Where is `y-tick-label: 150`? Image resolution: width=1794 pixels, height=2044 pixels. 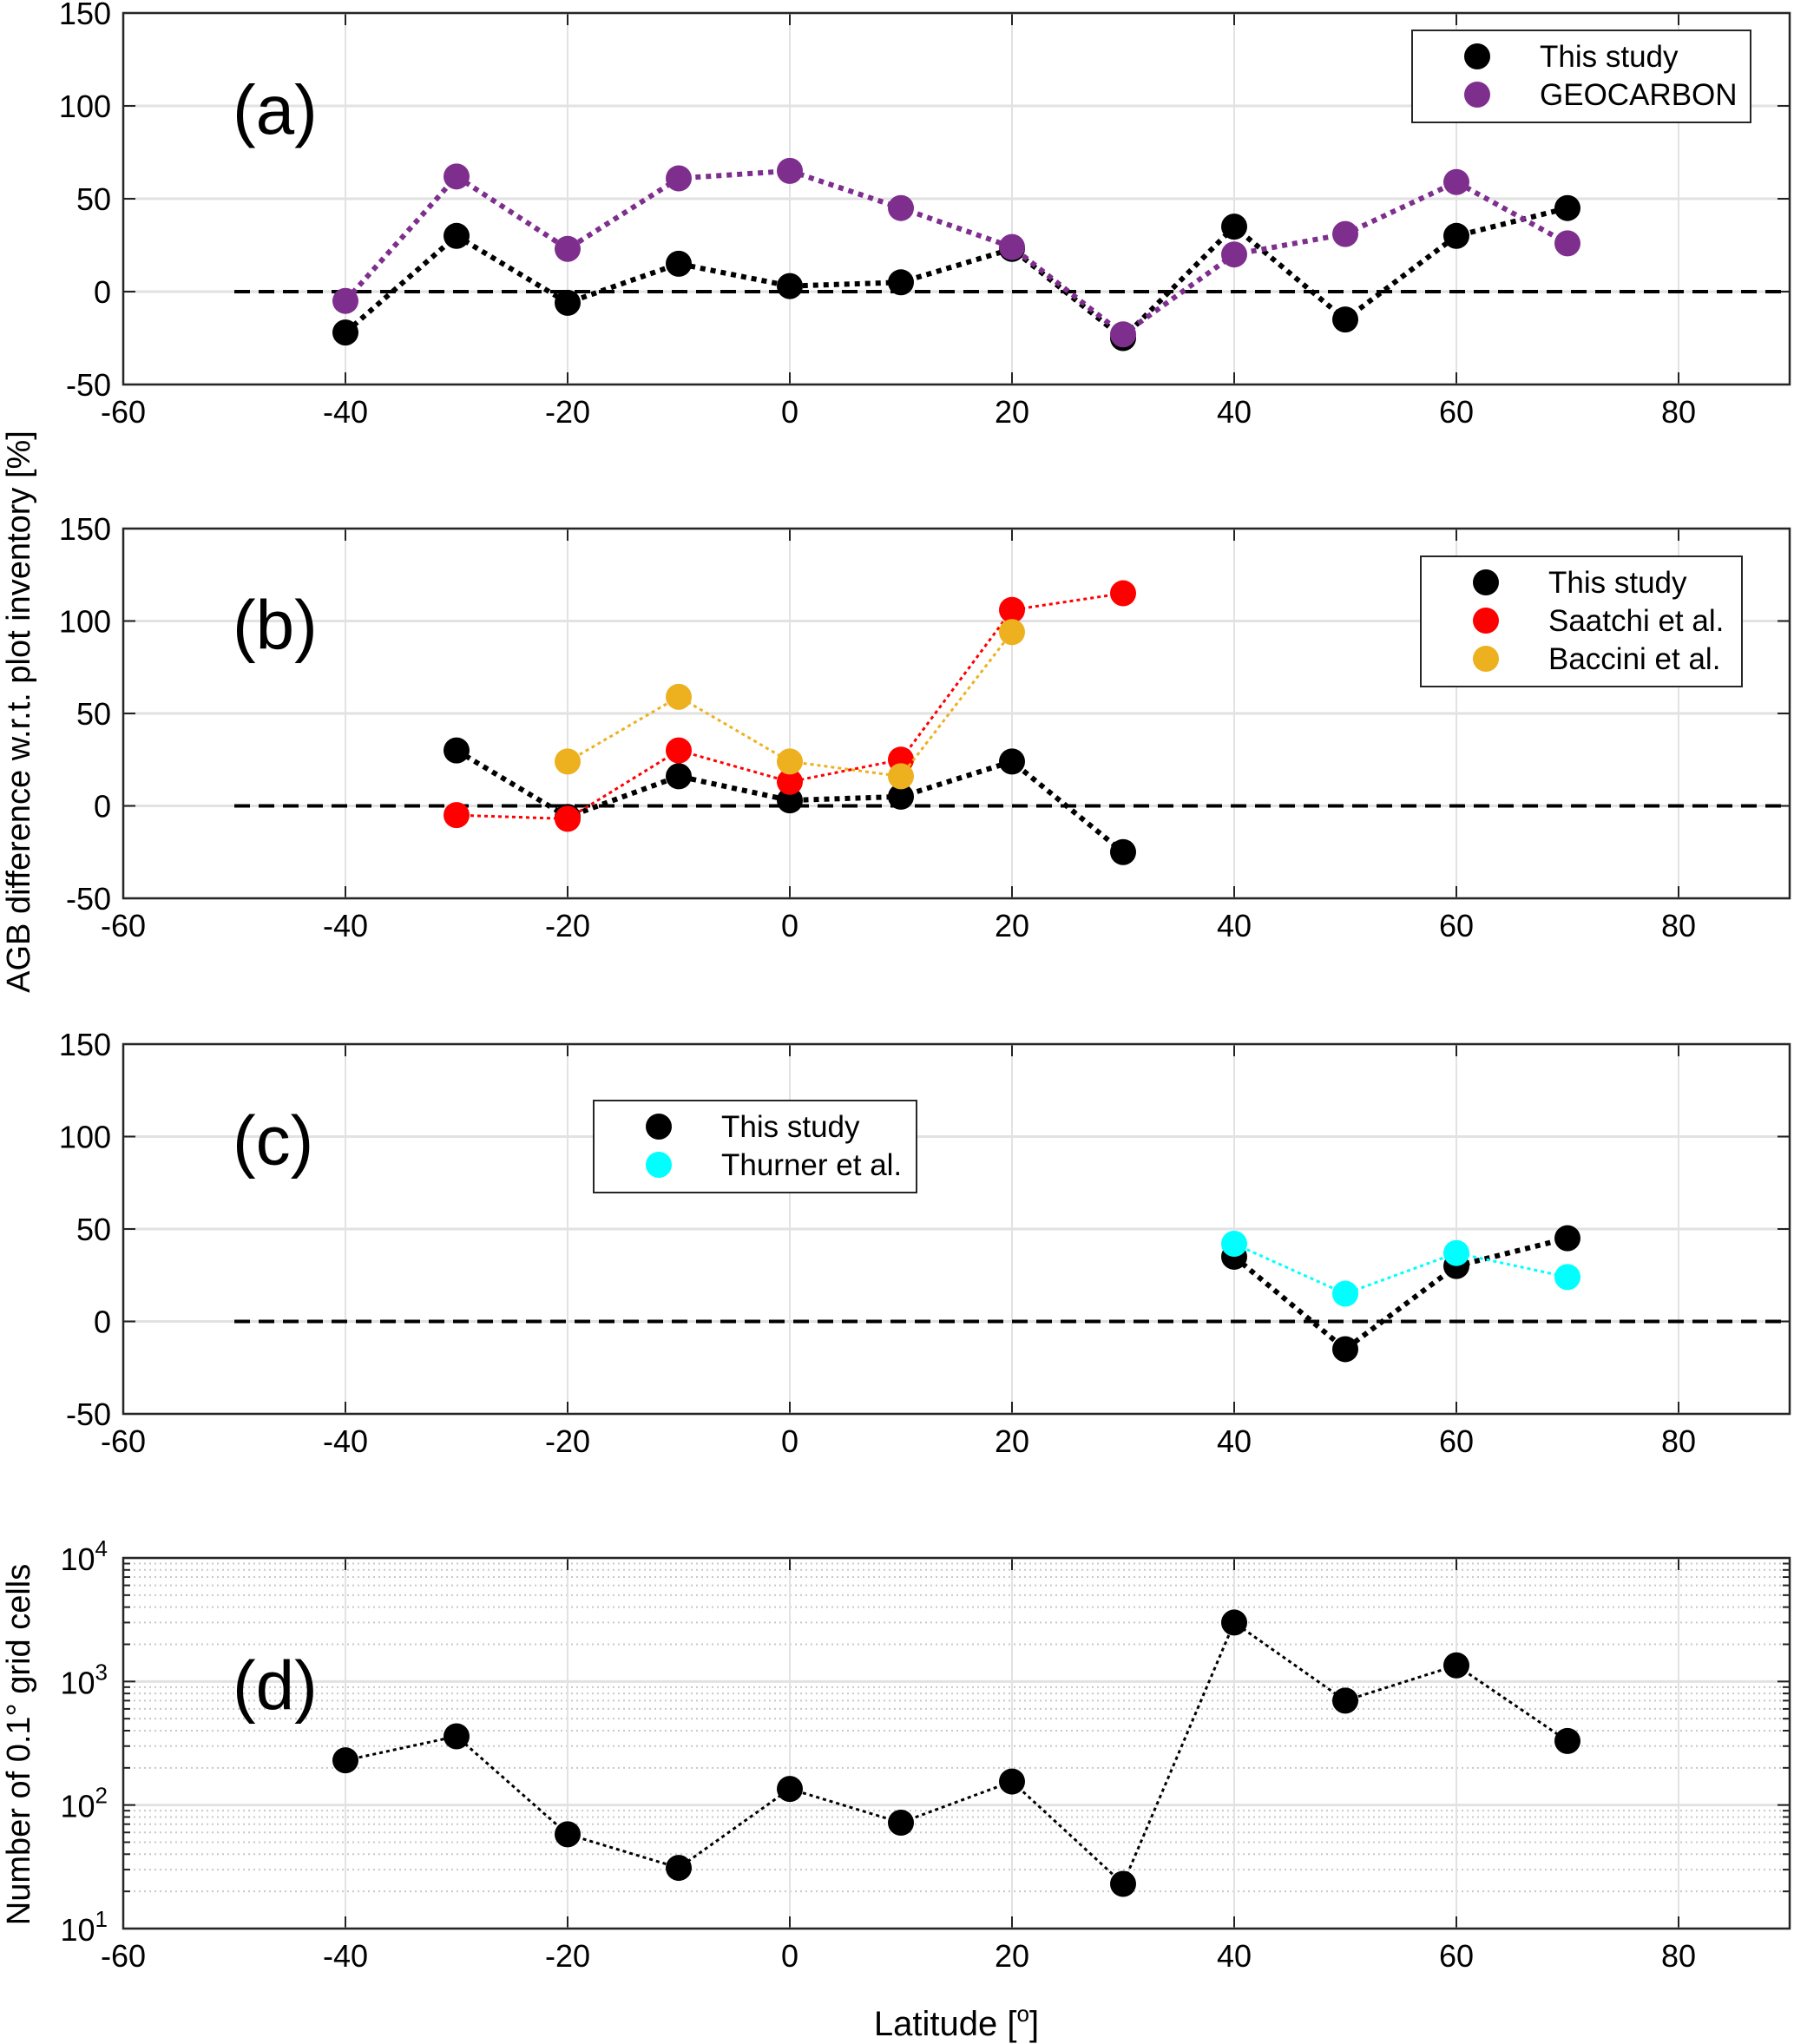
y-tick-label: 150 is located at coordinates (85, 15).